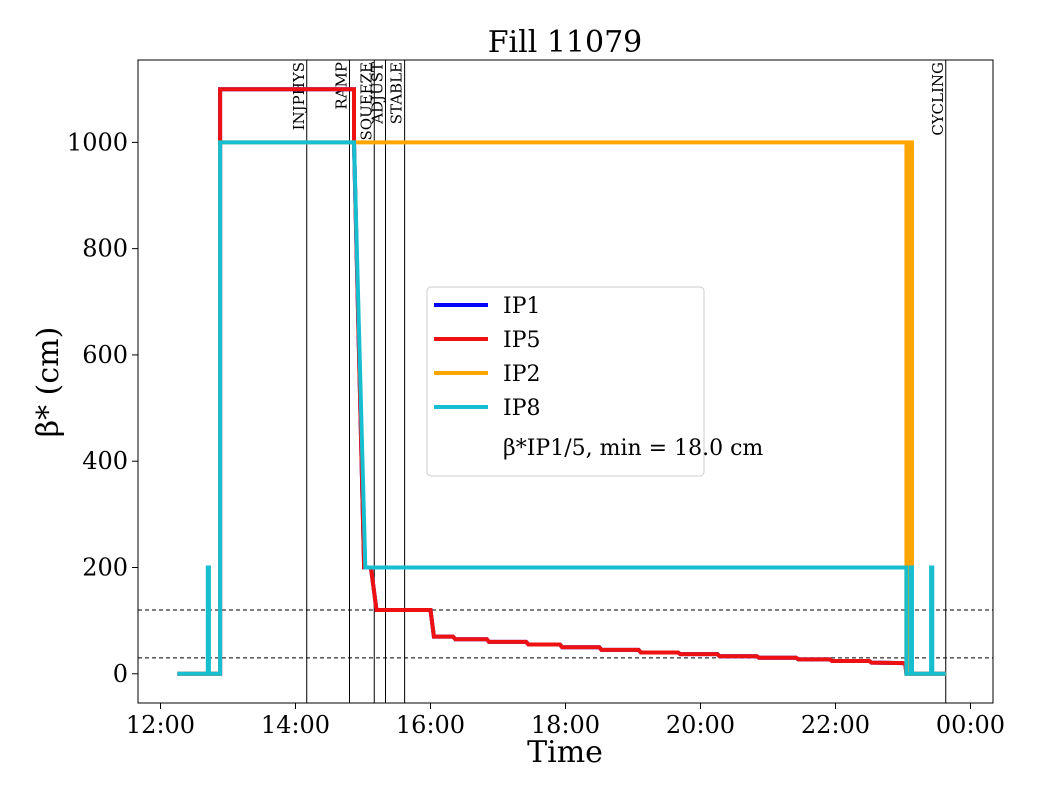 This screenshot has height=800, width=1040. Describe the element at coordinates (633, 448) in the screenshot. I see `legend-note: β*IP1/5, min = 18.0 cm` at that location.